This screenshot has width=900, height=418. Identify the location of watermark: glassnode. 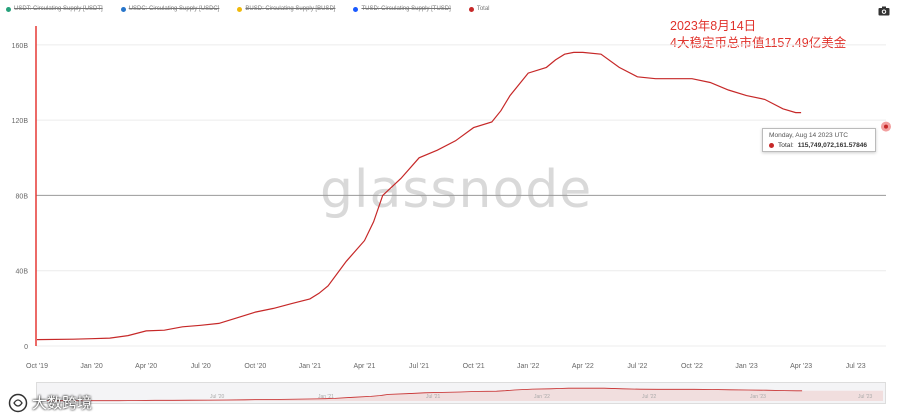
(456, 190).